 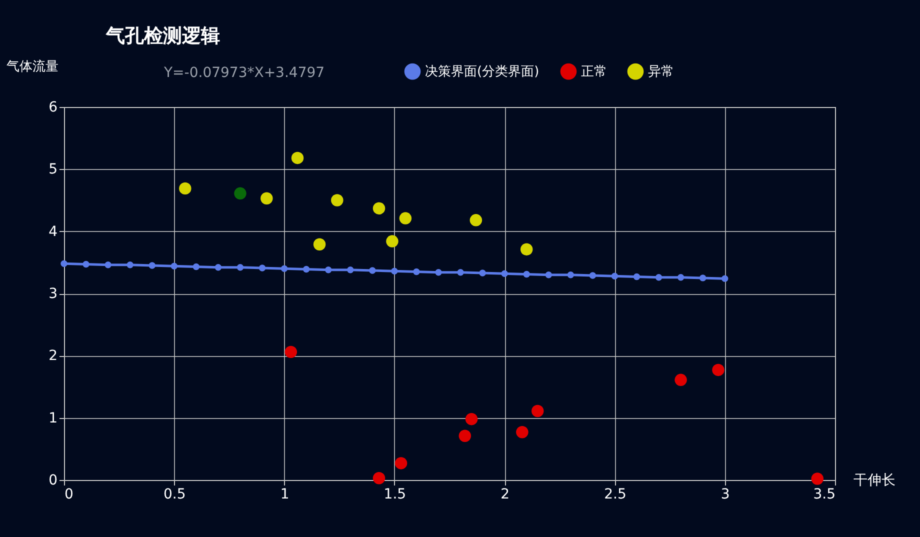 What do you see at coordinates (53, 294) in the screenshot?
I see `y-tick-label: 3` at bounding box center [53, 294].